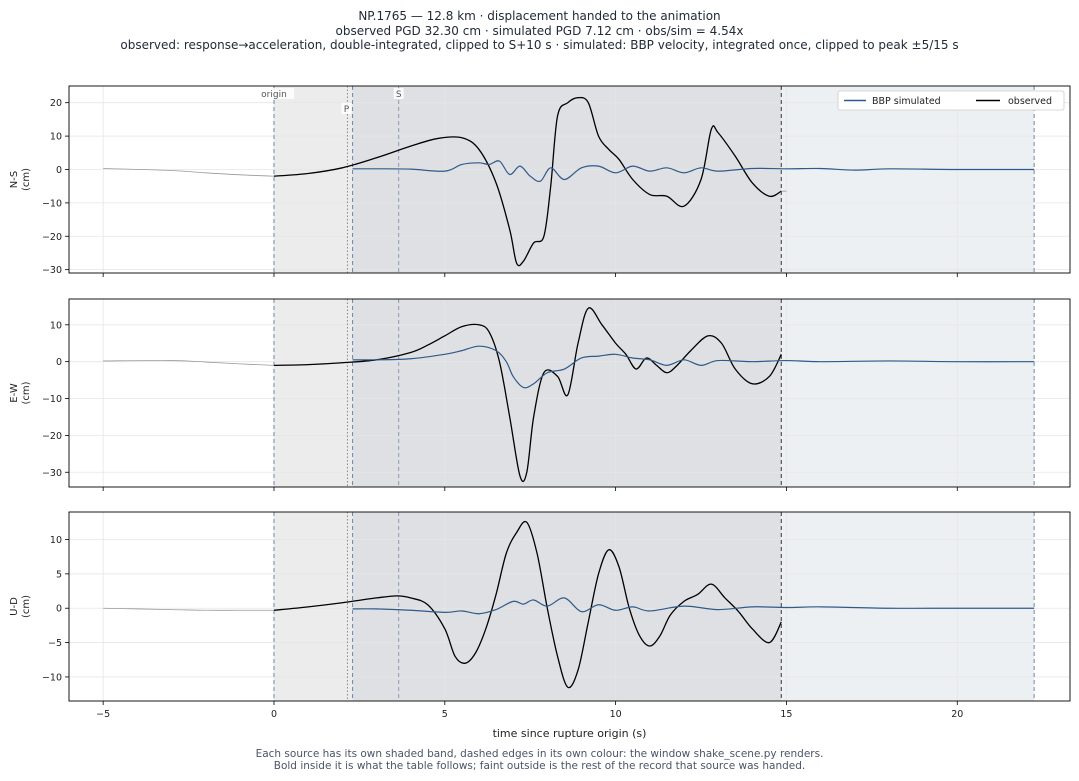 This screenshot has width=1079, height=781. Describe the element at coordinates (56, 103) in the screenshot. I see `y-tick-label: 20` at that location.